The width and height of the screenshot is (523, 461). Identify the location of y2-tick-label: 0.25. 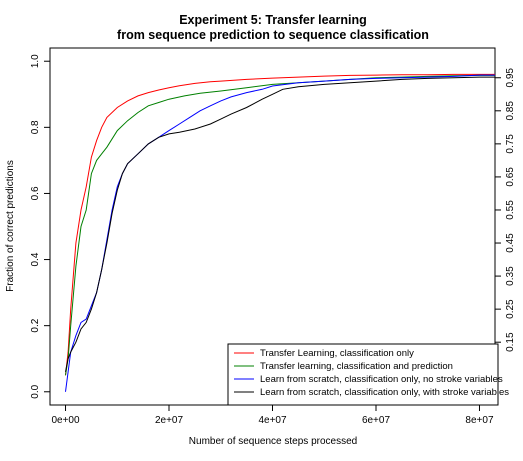
(510, 309).